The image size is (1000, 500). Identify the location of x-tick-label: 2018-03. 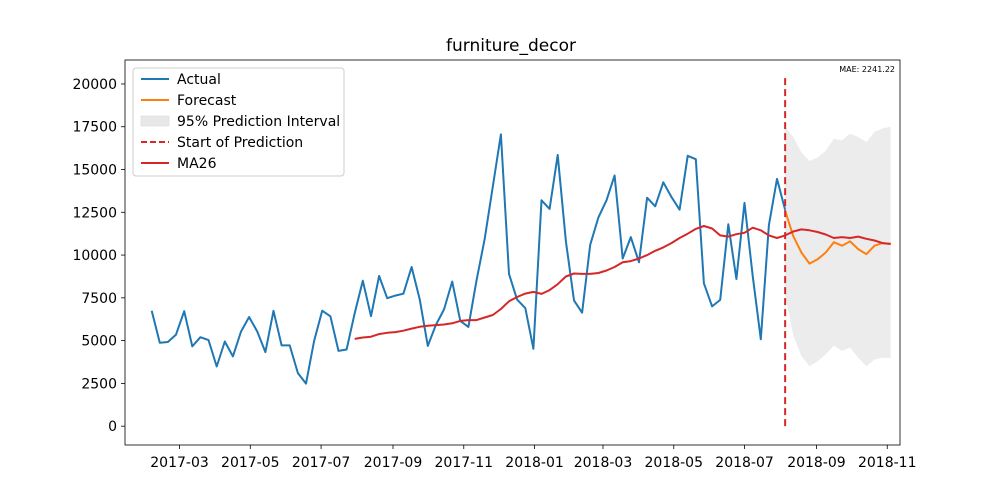
(603, 463).